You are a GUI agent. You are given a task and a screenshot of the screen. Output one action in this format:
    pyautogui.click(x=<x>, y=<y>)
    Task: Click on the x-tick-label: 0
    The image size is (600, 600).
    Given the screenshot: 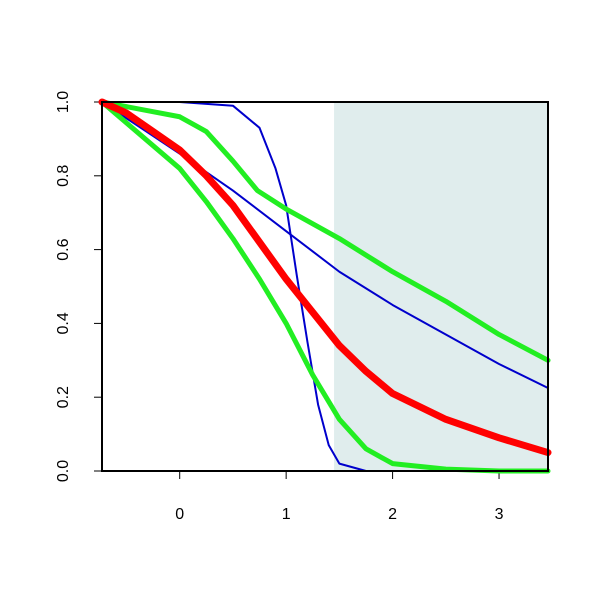 What is the action you would take?
    pyautogui.click(x=179, y=514)
    